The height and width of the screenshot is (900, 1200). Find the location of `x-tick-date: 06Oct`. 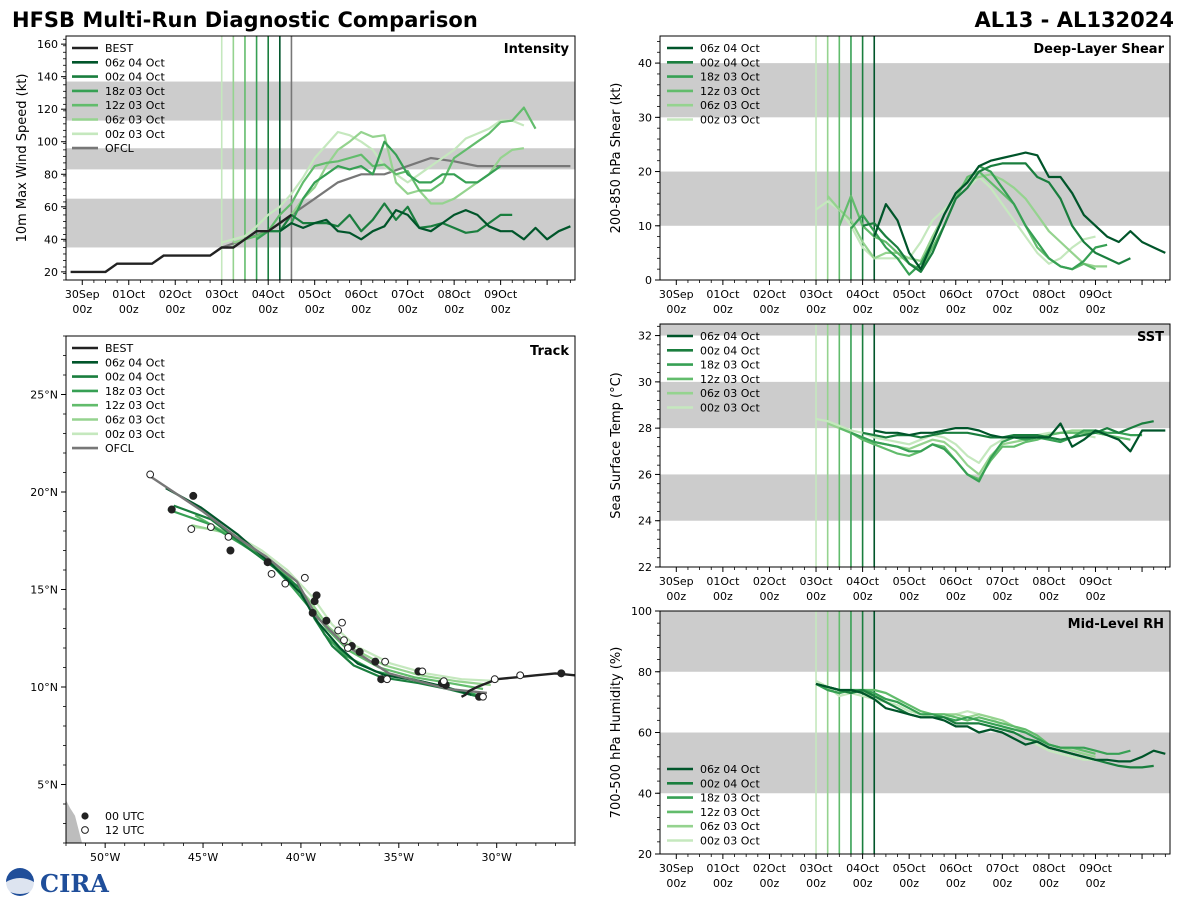

x-tick-date: 06Oct is located at coordinates (362, 294).